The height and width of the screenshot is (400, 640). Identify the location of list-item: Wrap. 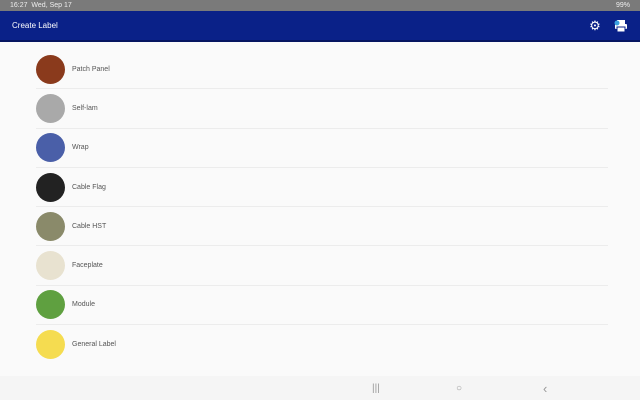
(322, 148).